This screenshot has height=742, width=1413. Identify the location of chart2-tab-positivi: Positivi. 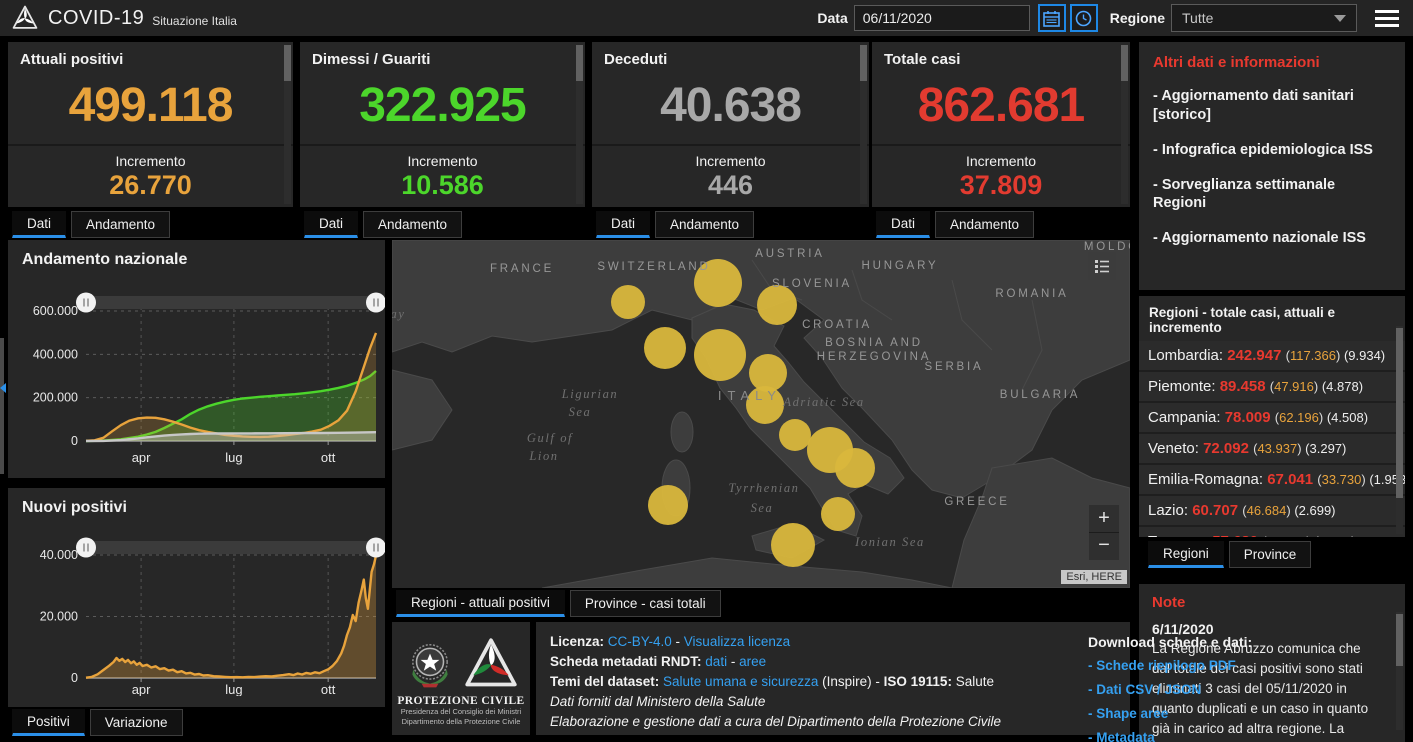
(48, 722).